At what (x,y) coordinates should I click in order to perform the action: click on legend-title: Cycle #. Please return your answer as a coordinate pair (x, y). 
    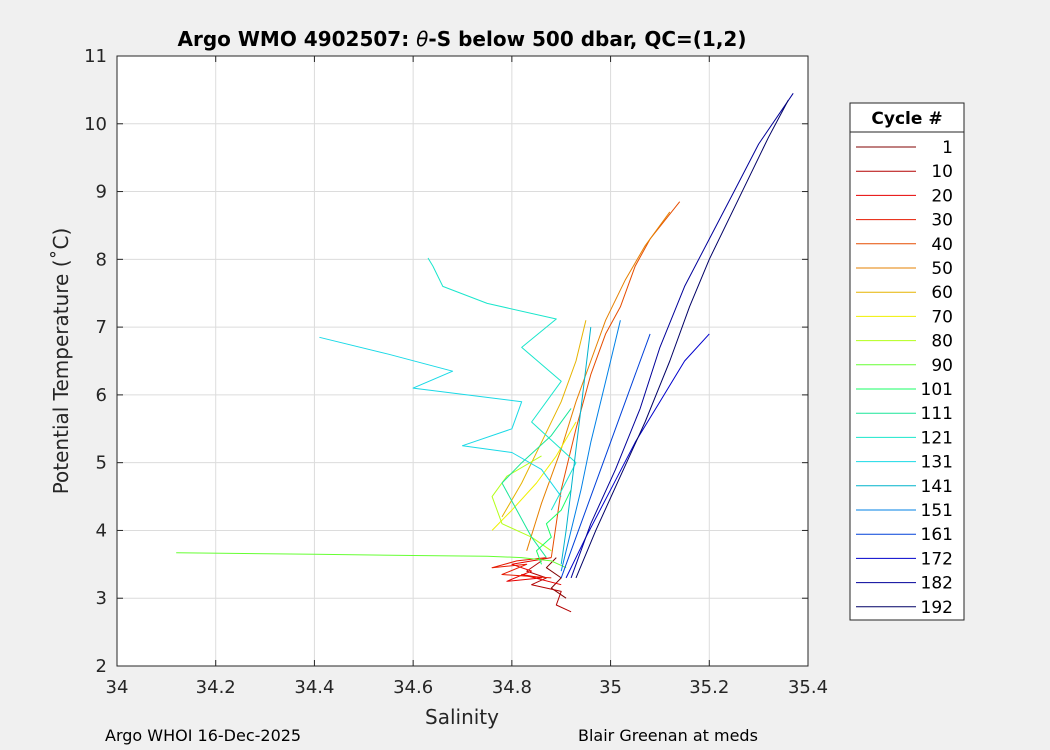
    Looking at the image, I should click on (906, 119).